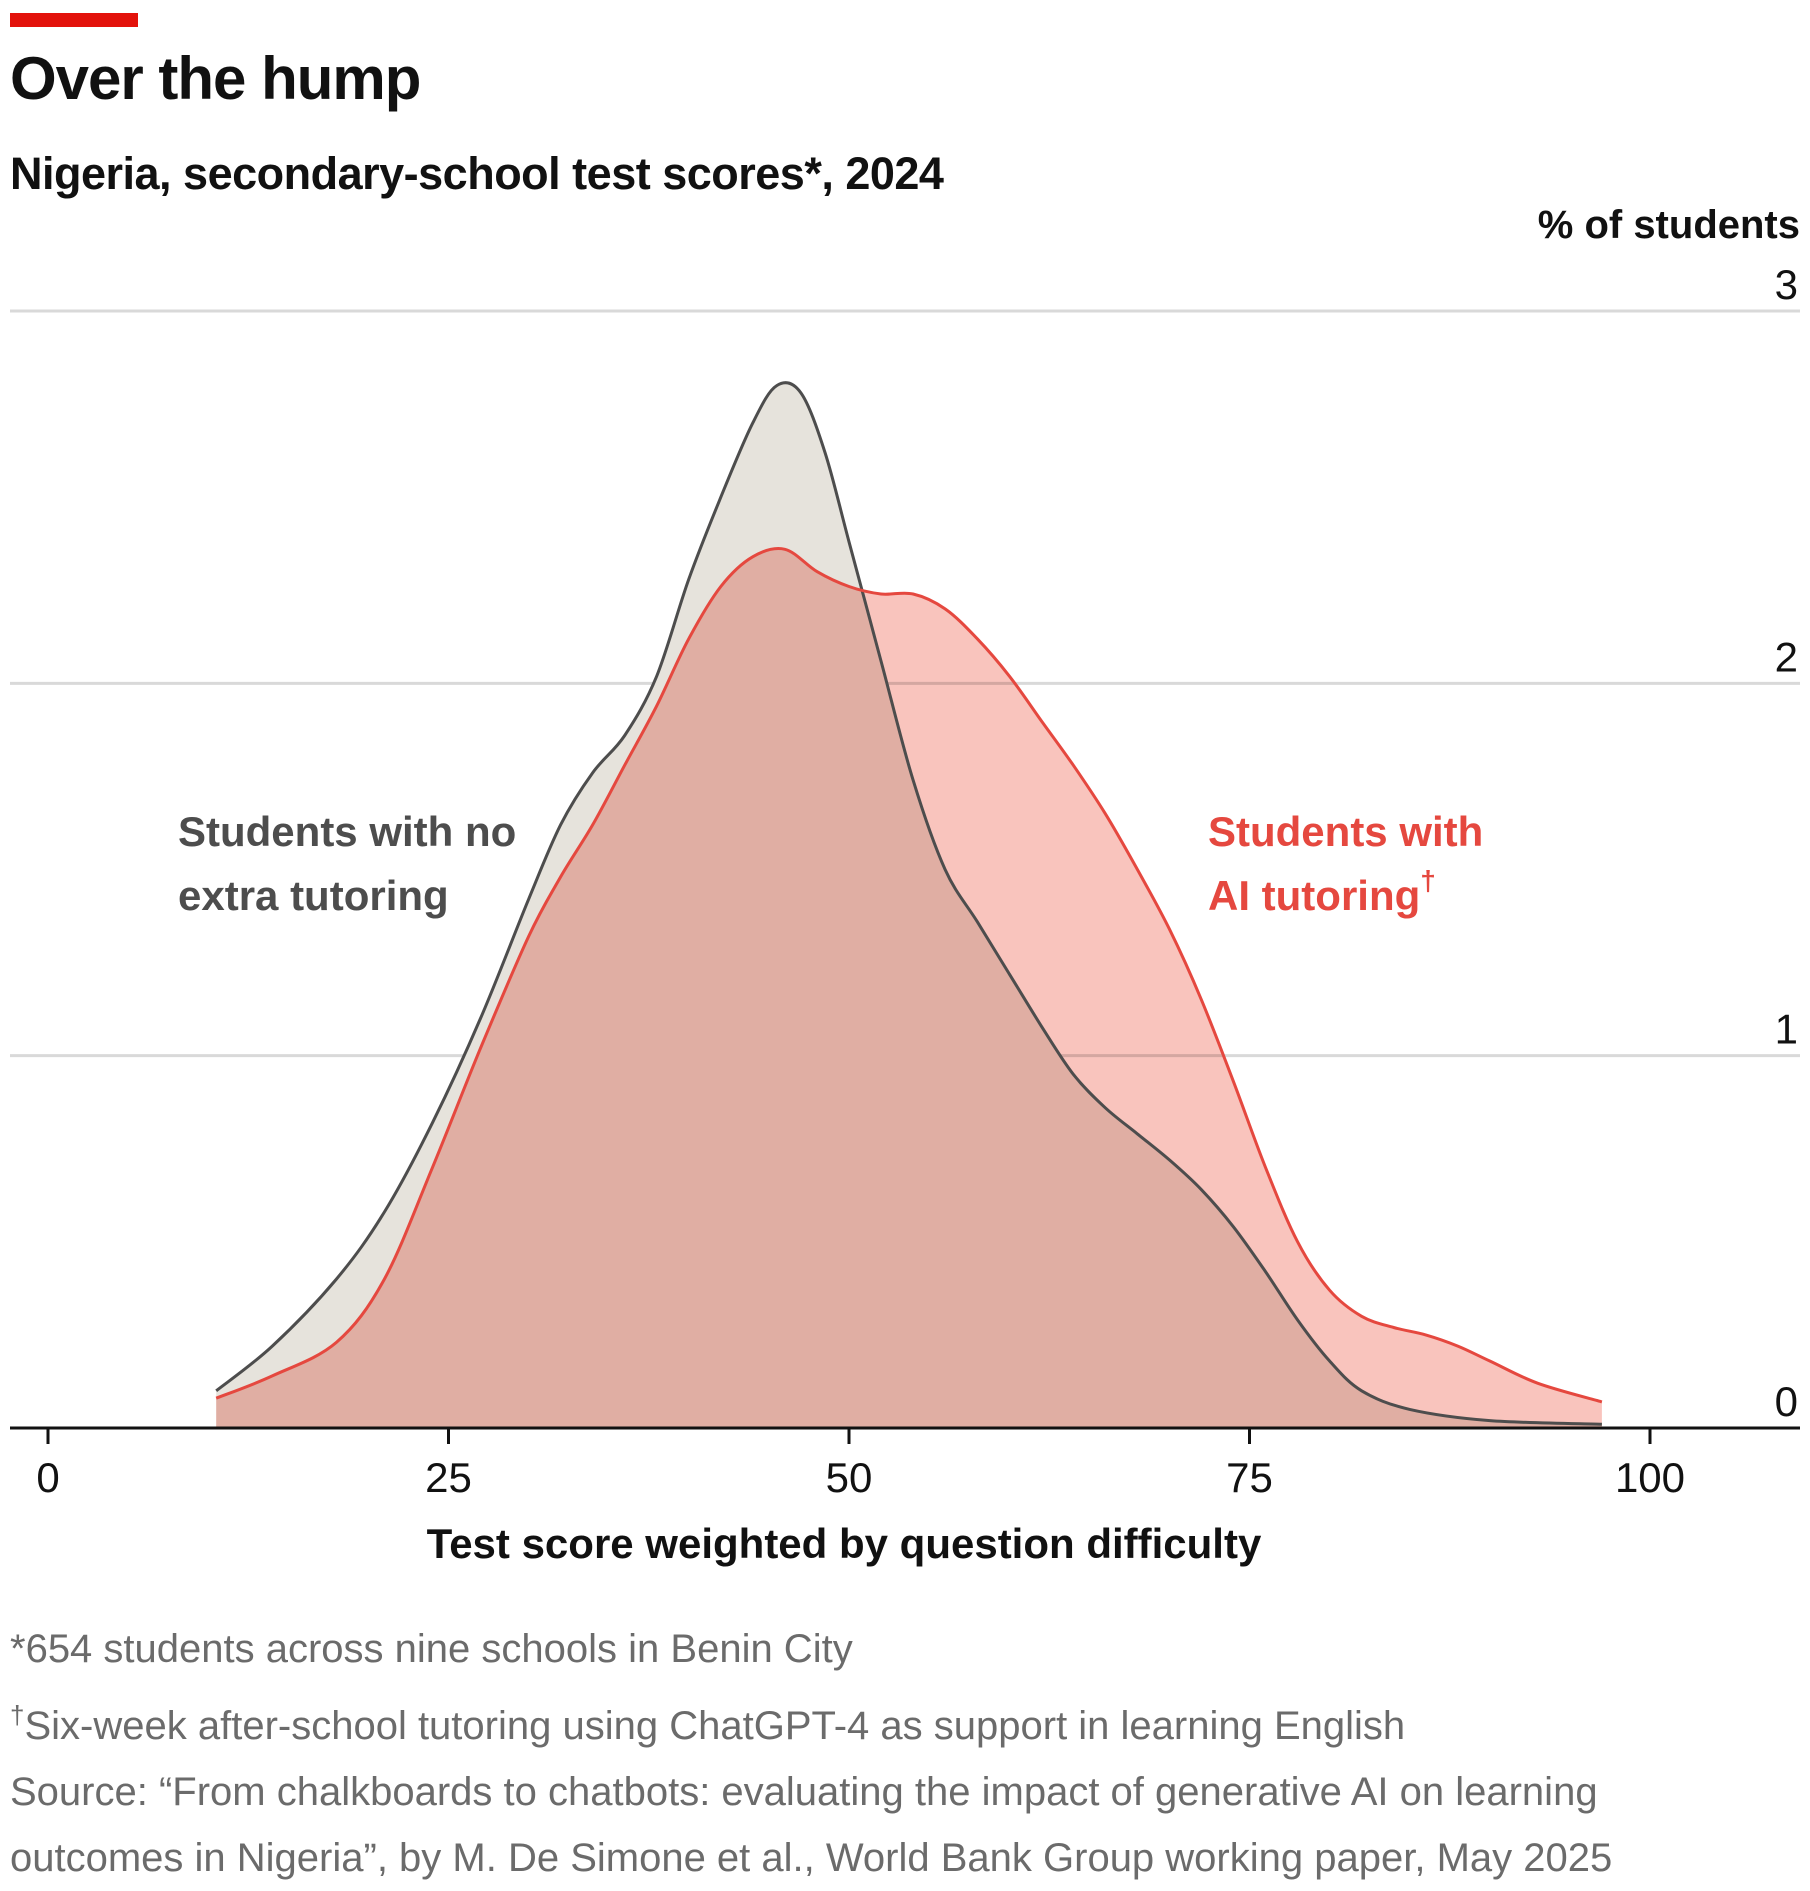 This screenshot has width=1810, height=1891. Describe the element at coordinates (1786, 656) in the screenshot. I see `y-tick-label-2: 2` at that location.